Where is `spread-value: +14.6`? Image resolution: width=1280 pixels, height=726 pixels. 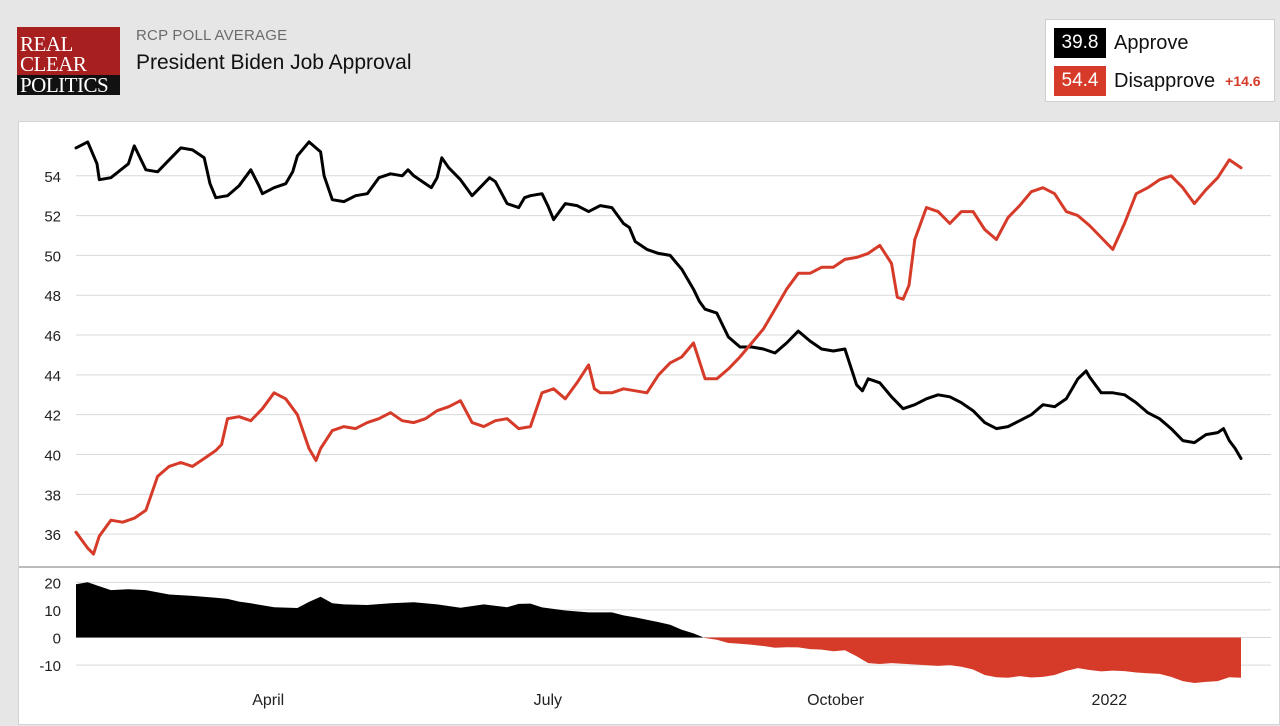 spread-value: +14.6 is located at coordinates (1243, 81).